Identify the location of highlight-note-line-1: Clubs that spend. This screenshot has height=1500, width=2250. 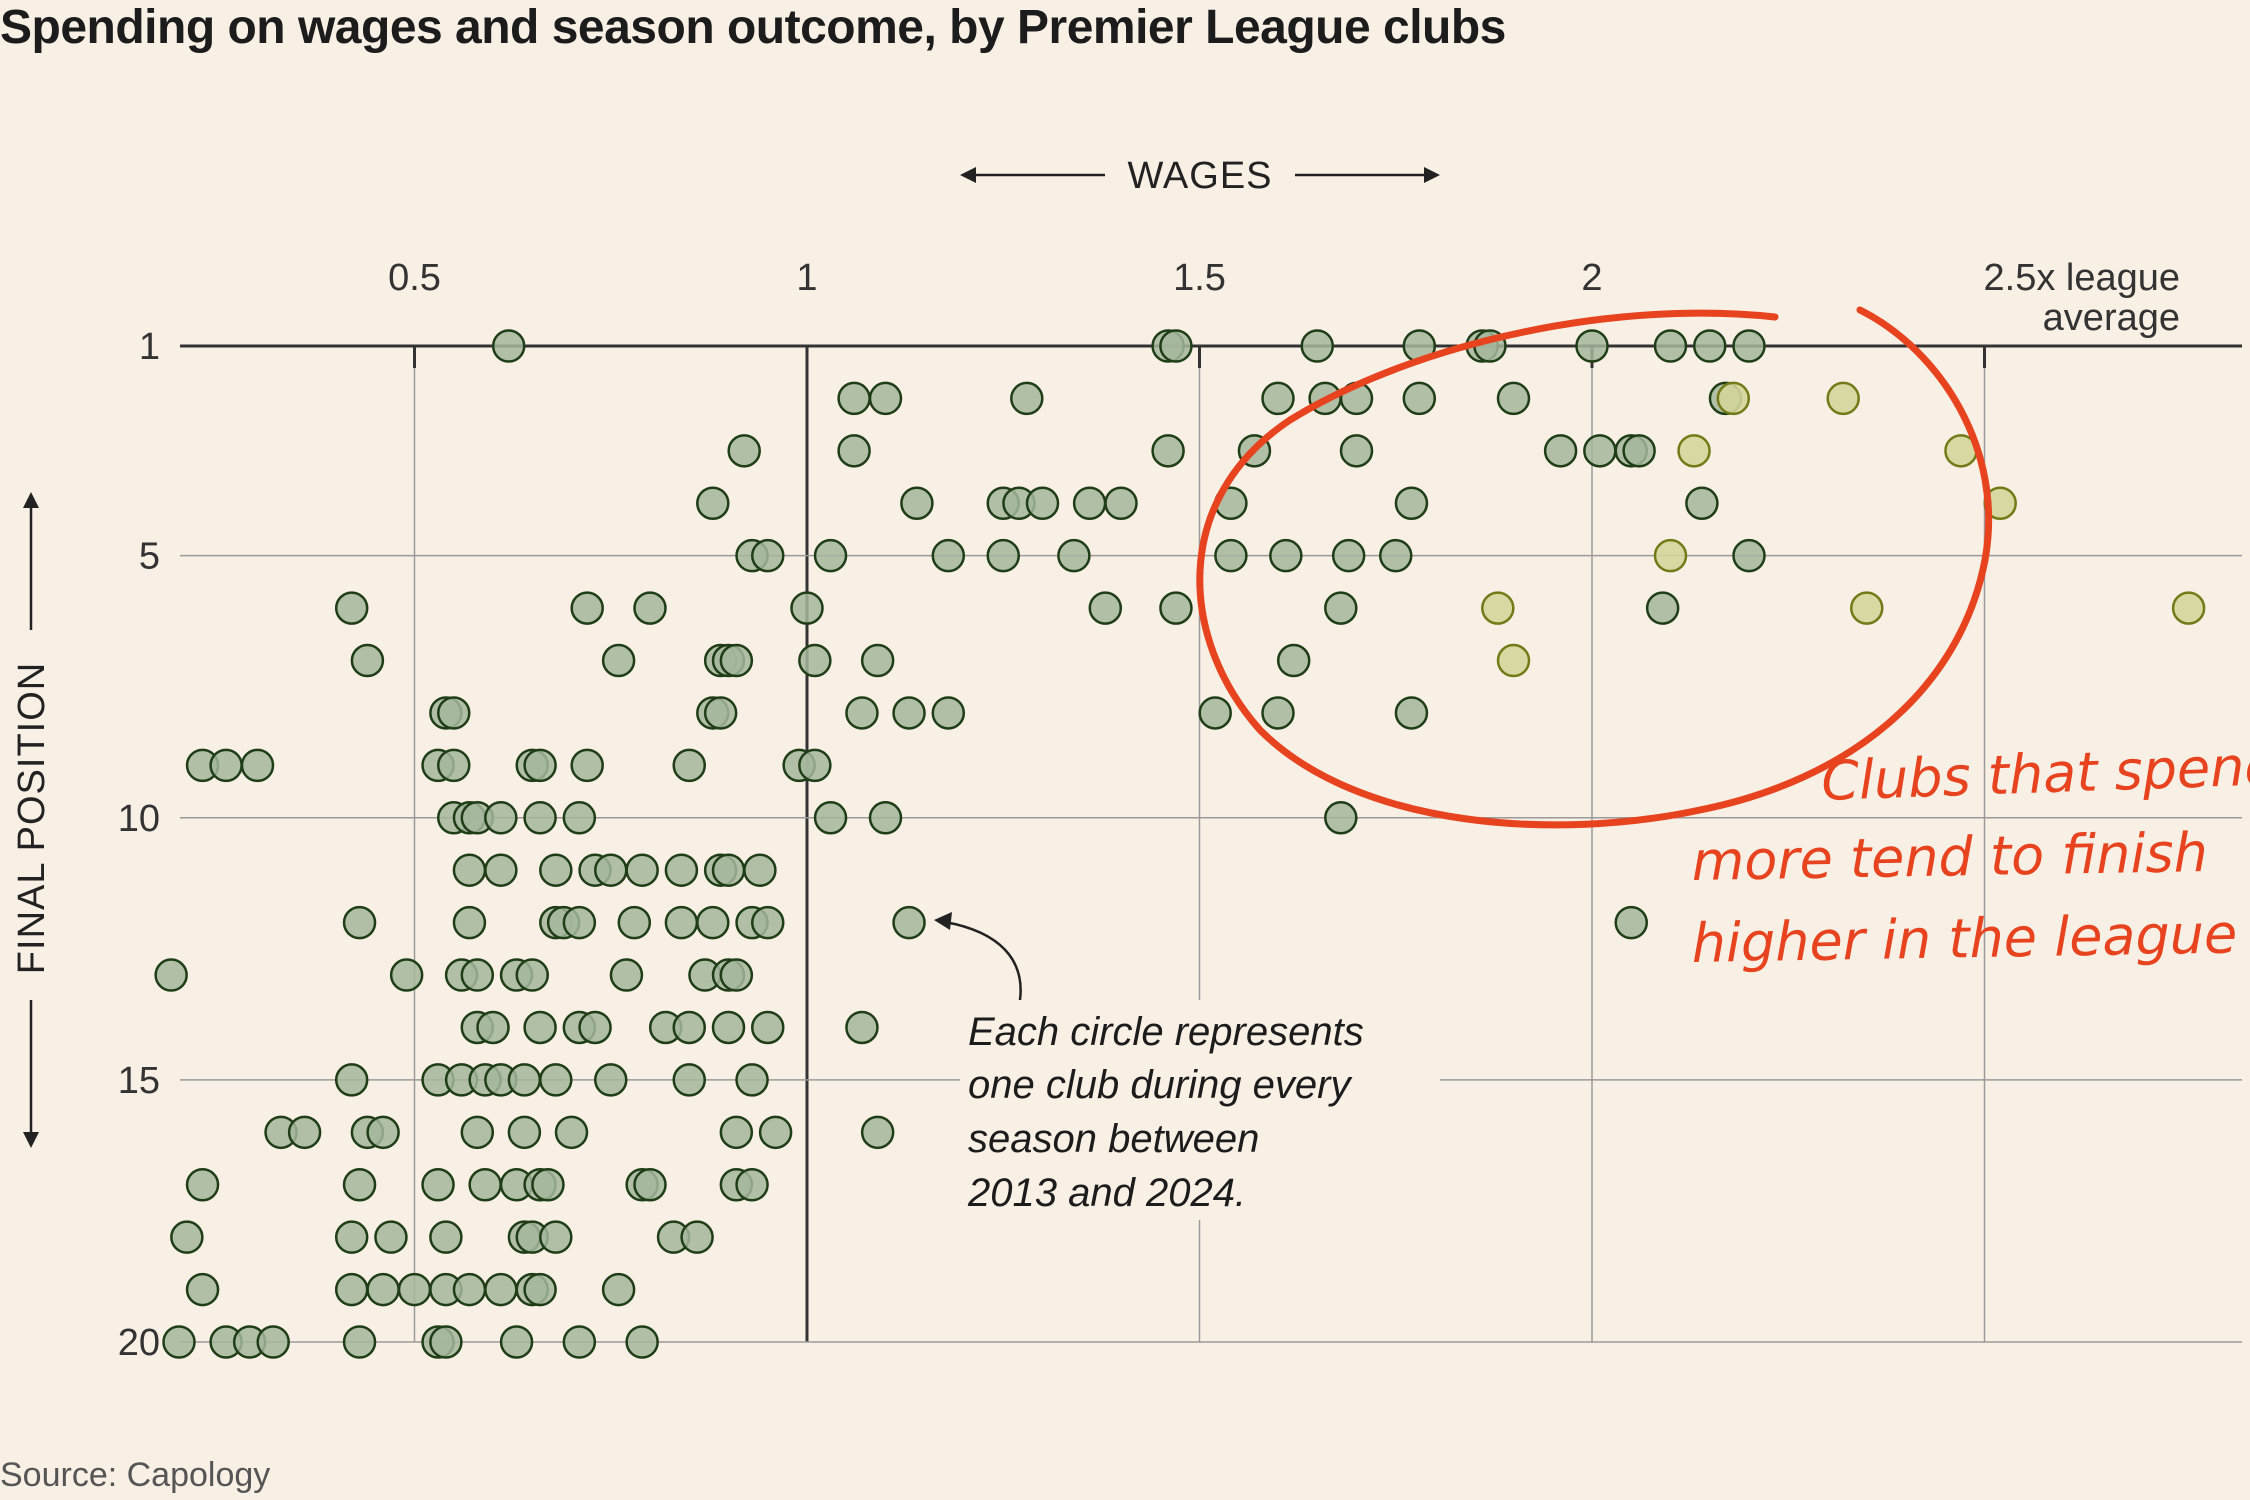
(2035, 773).